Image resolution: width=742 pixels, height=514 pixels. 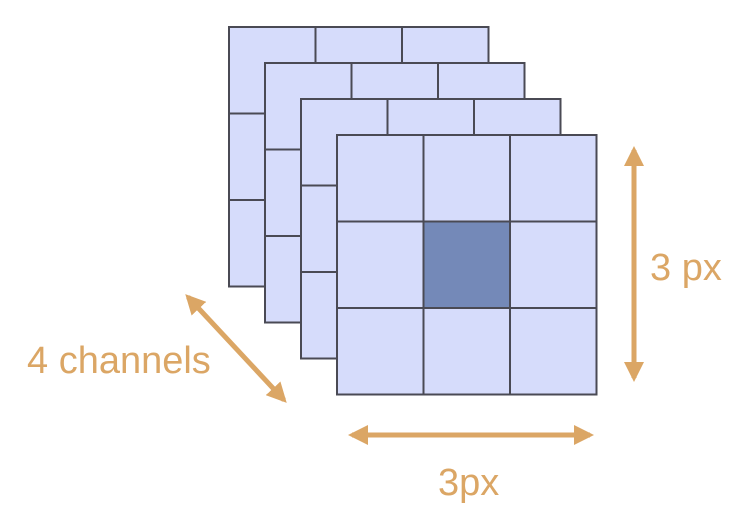 I want to click on depth-arrow-icon, so click(x=236, y=348).